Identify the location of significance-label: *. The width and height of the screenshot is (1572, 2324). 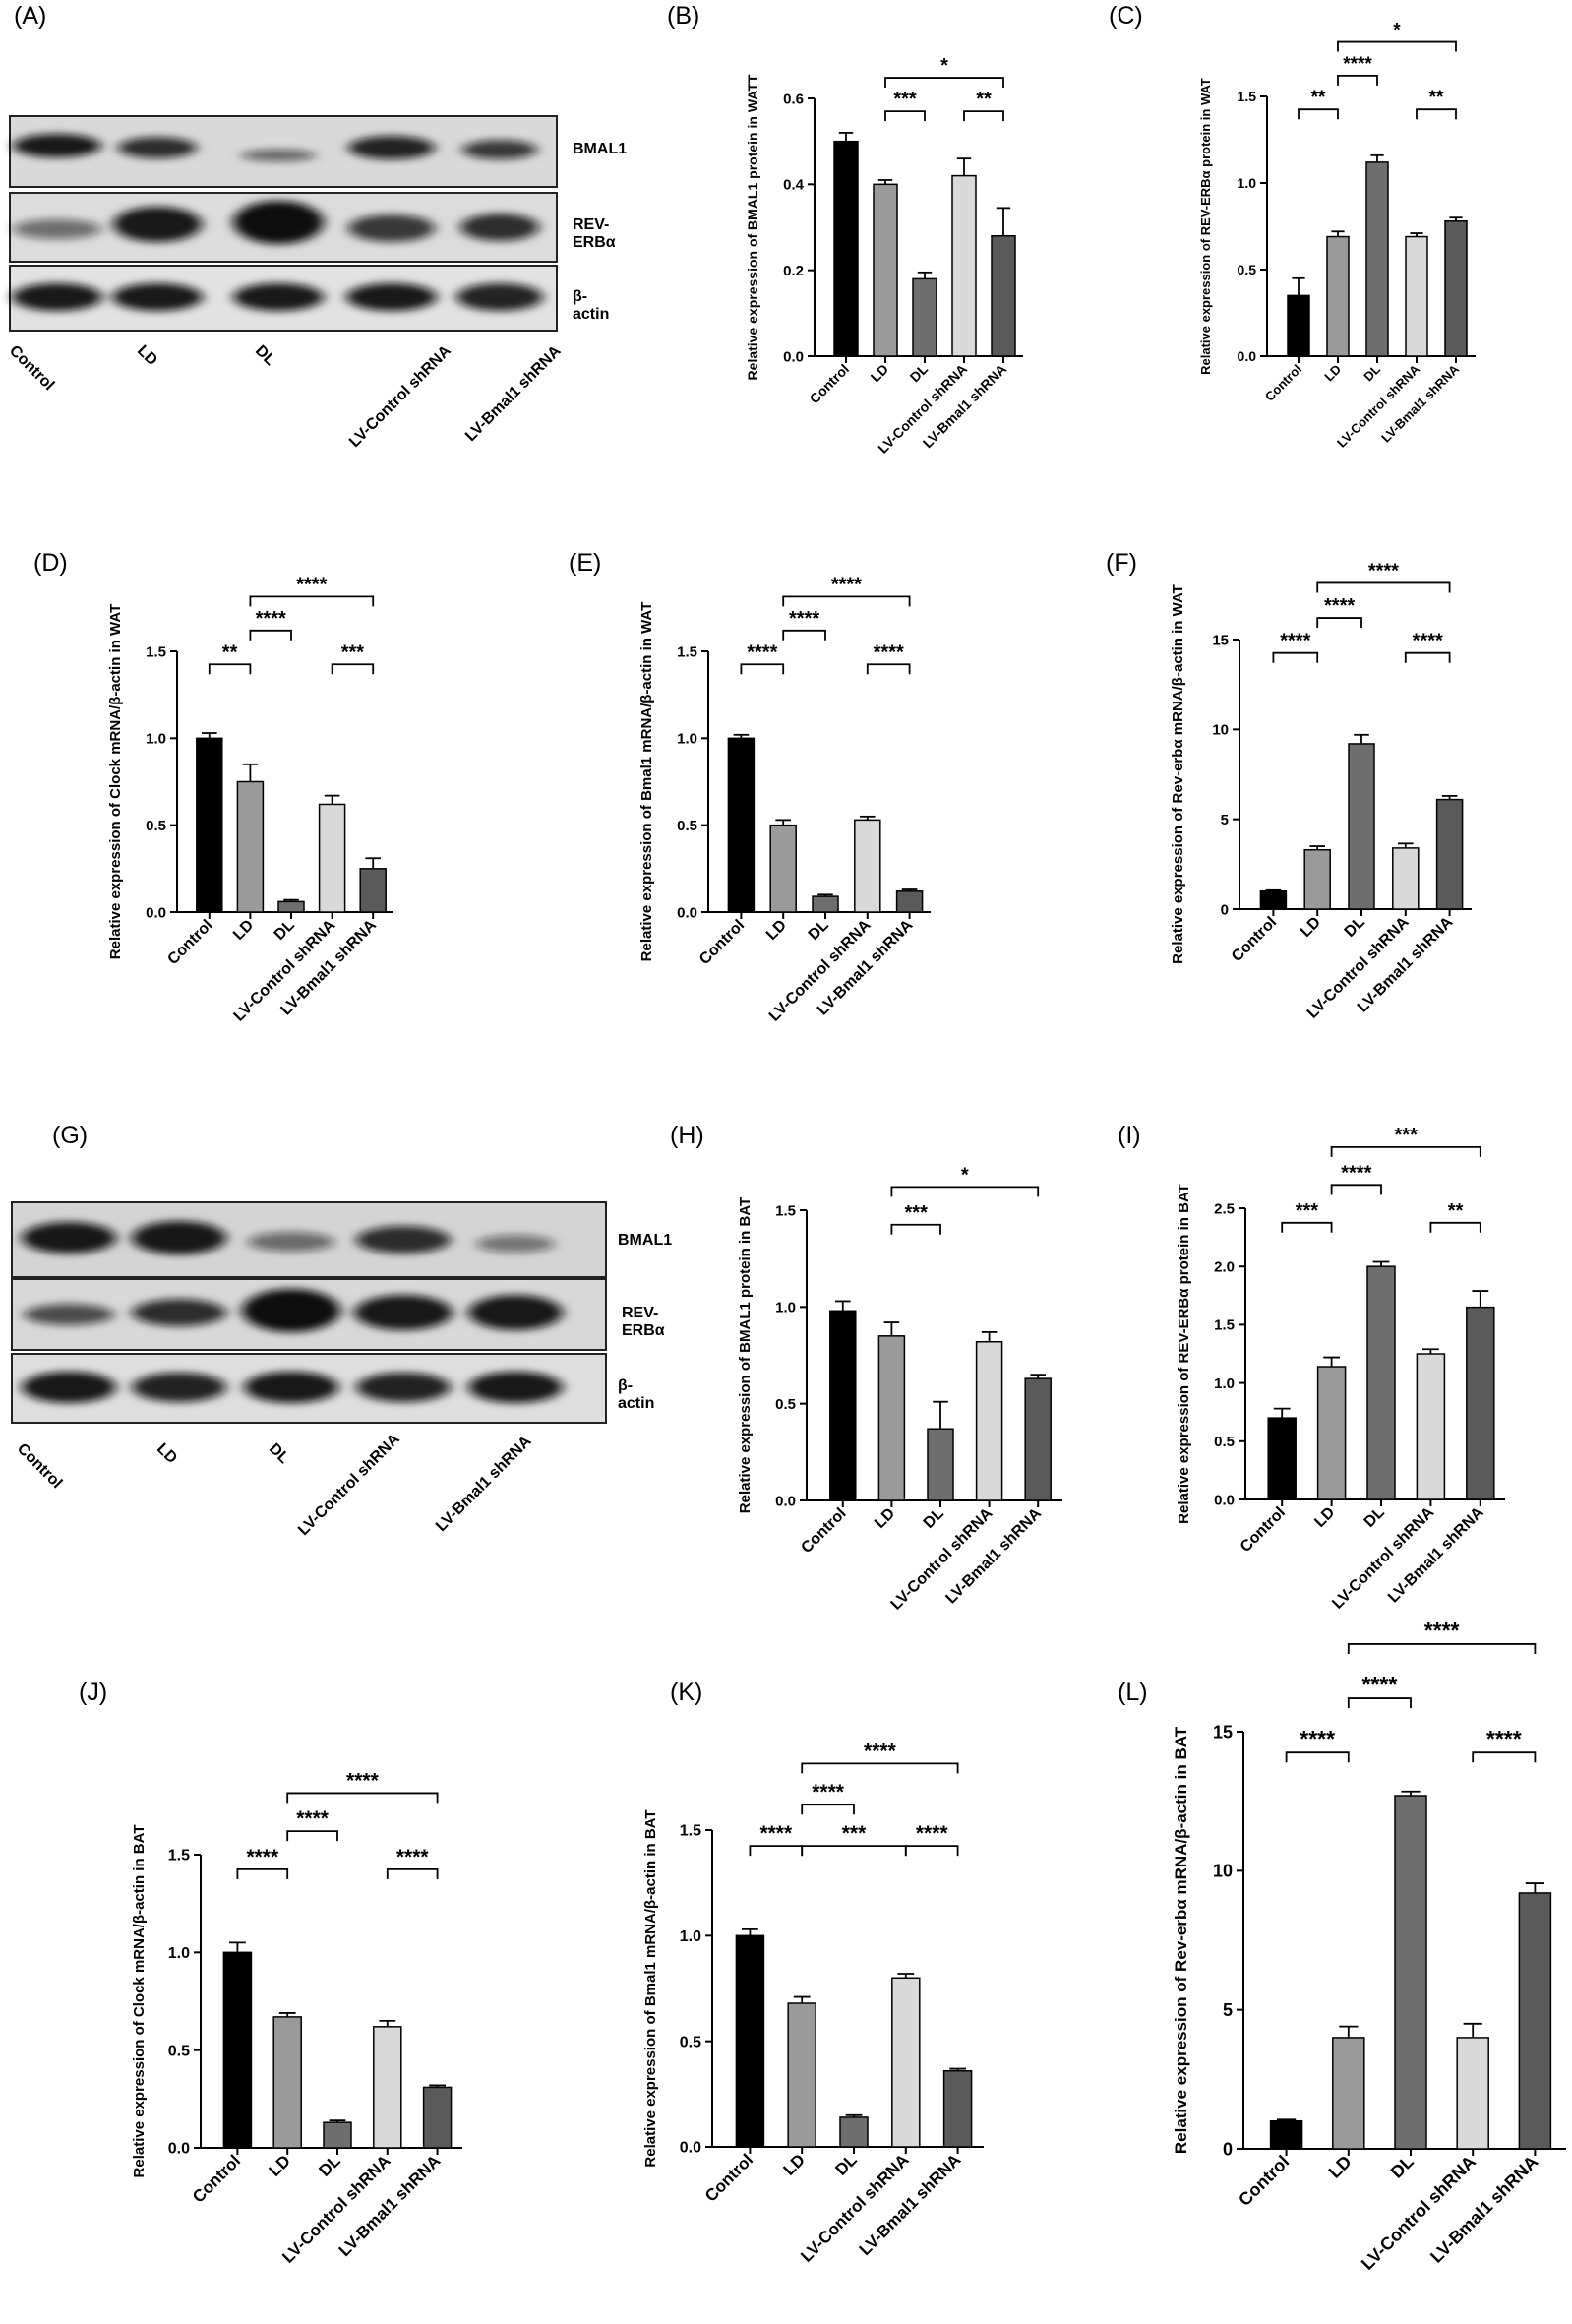
(944, 66).